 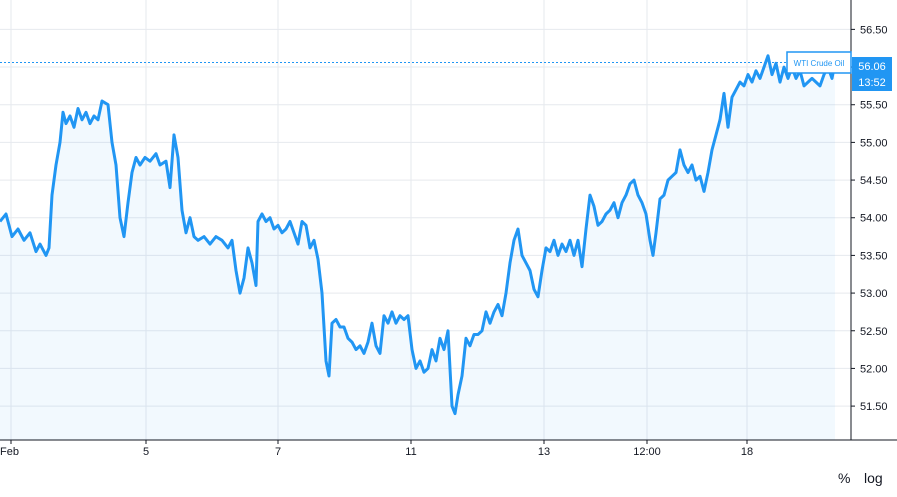 I want to click on last-value-badge: 56.06 13:52, so click(x=872, y=74).